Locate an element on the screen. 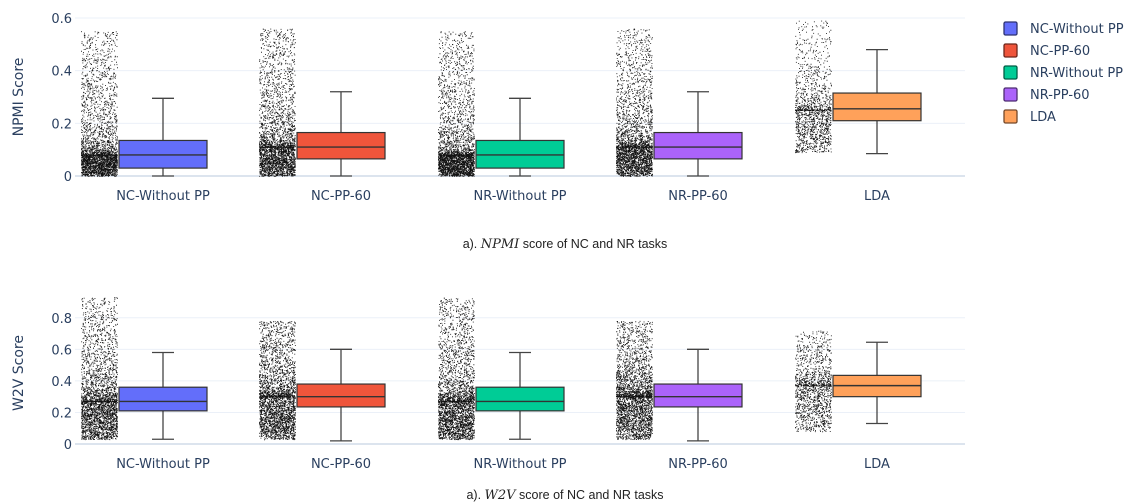 The image size is (1131, 504). legend-item: LDA is located at coordinates (1029, 117).